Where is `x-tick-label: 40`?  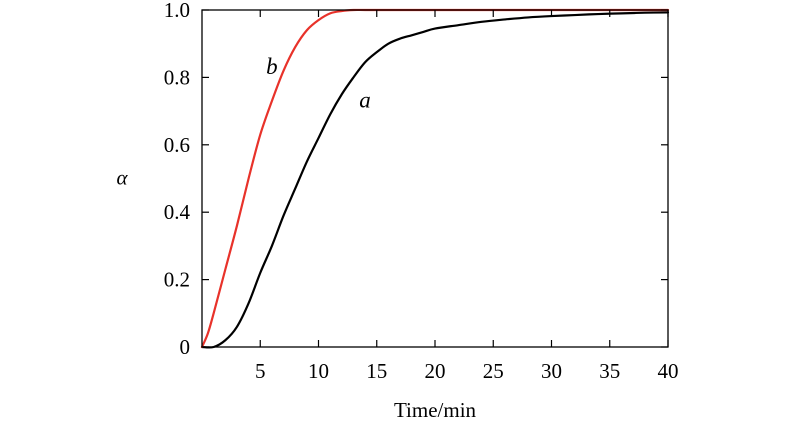
x-tick-label: 40 is located at coordinates (668, 371).